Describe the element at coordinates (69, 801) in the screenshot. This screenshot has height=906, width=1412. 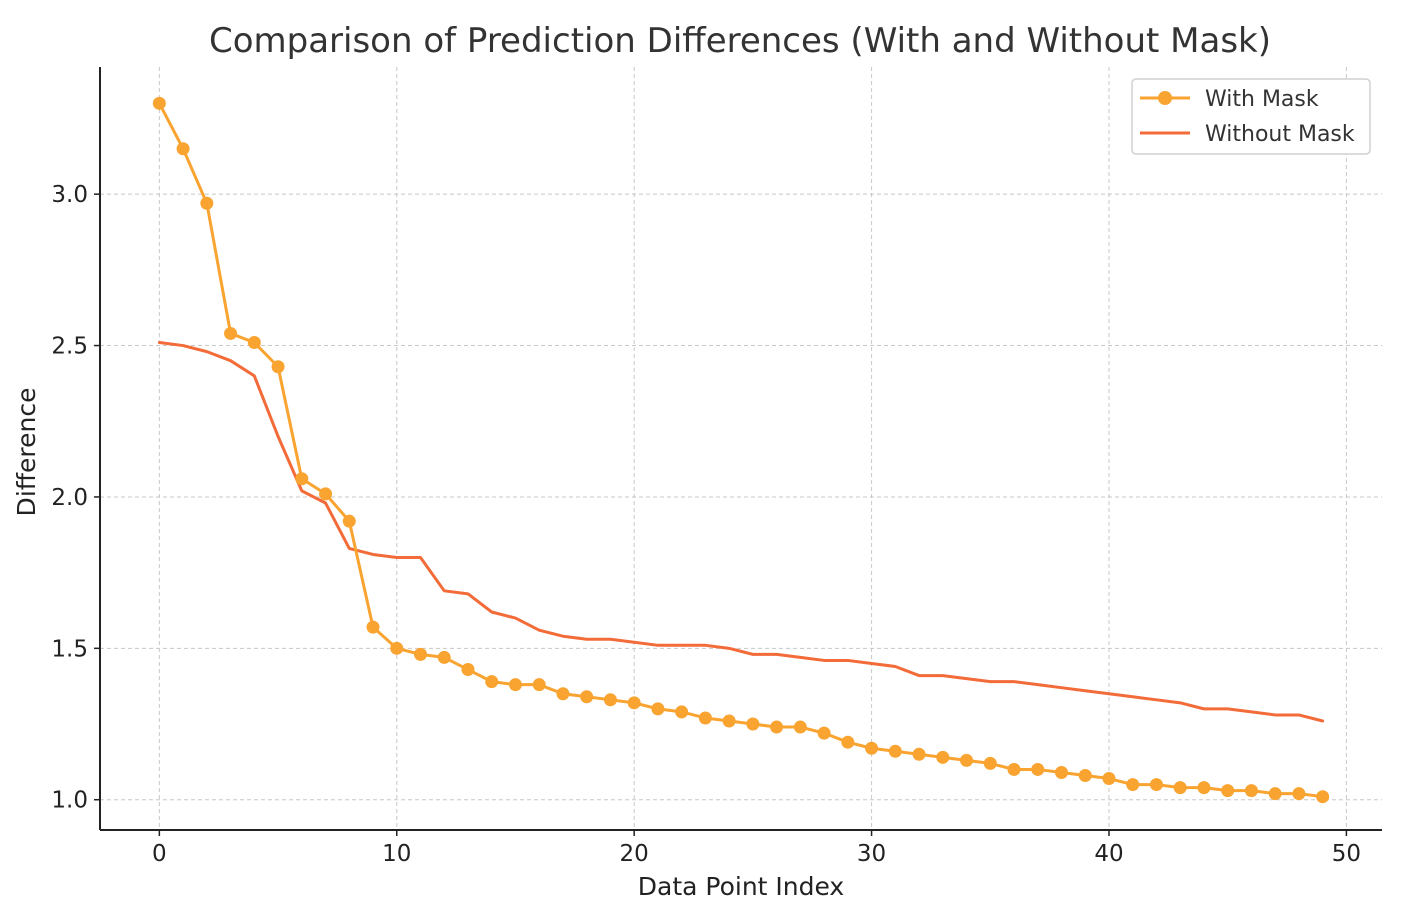
I see `y-tick-label: 1.0` at that location.